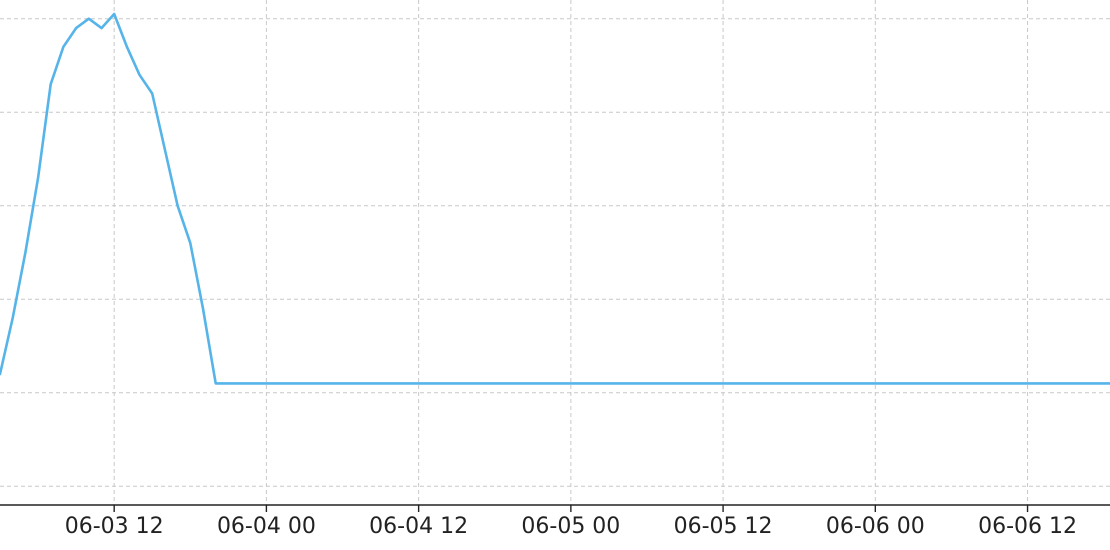  Describe the element at coordinates (266, 526) in the screenshot. I see `x-tick-label-1: 06-04 00` at that location.